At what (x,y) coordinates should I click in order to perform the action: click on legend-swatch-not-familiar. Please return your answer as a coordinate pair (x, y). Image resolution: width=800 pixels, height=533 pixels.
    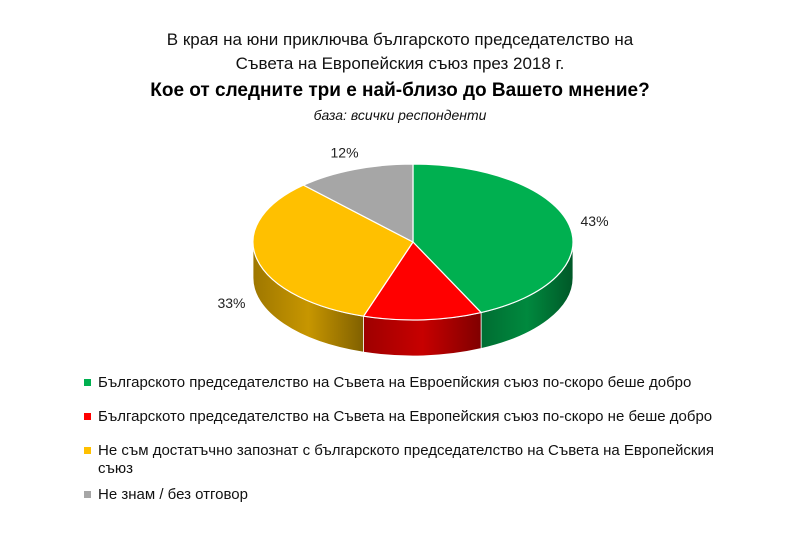
    Looking at the image, I should click on (87, 450).